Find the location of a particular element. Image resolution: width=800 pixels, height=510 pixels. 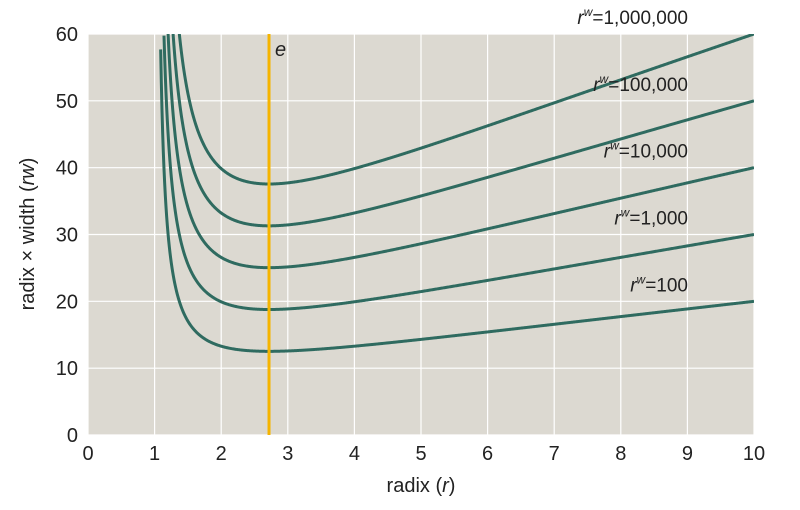

x-ticks: 0 1 2 3 4 5 6 7 8 9 10 is located at coordinates (423, 454).